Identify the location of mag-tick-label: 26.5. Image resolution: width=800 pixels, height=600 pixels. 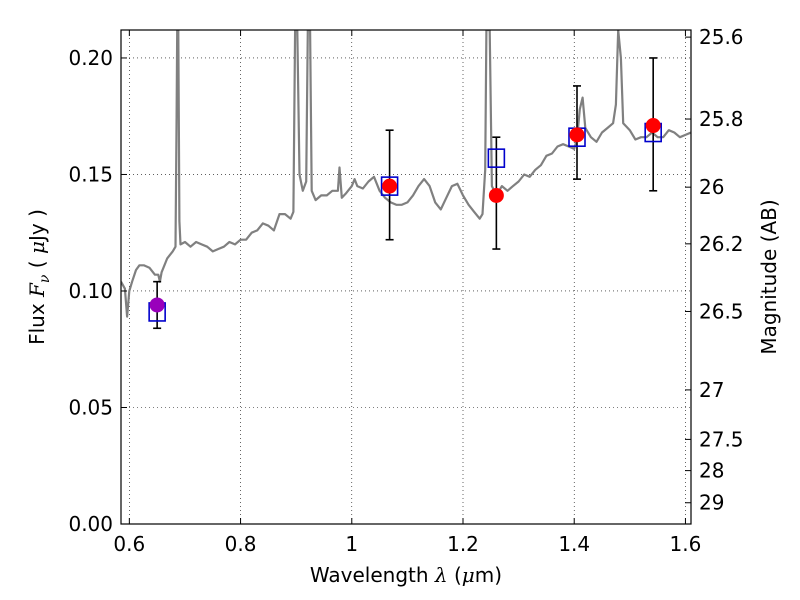
(721, 311).